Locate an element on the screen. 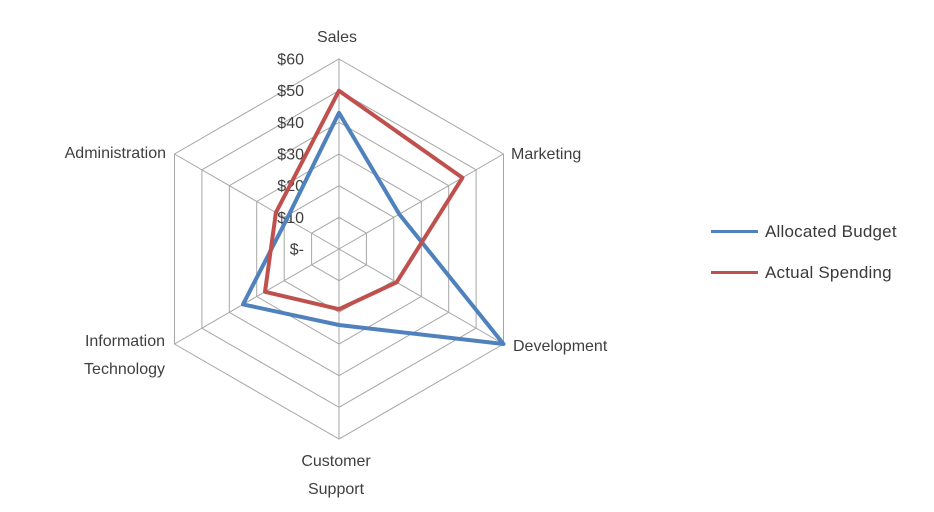 The height and width of the screenshot is (512, 934). series-polygon-actual-spending is located at coordinates (364, 200).